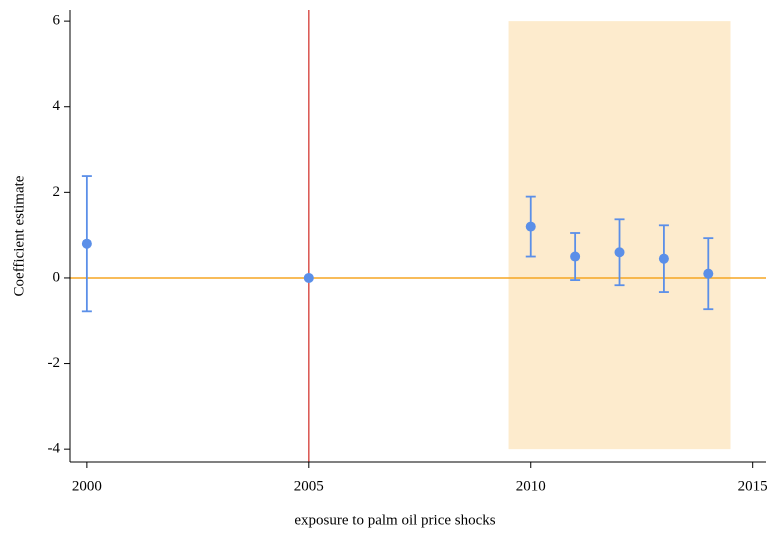 Image resolution: width=775 pixels, height=536 pixels. What do you see at coordinates (309, 486) in the screenshot?
I see `x-tick-label: 2005` at bounding box center [309, 486].